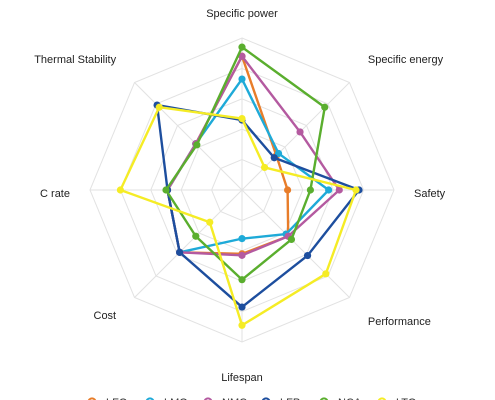  I want to click on axis-label: Specific energy, so click(406, 60).